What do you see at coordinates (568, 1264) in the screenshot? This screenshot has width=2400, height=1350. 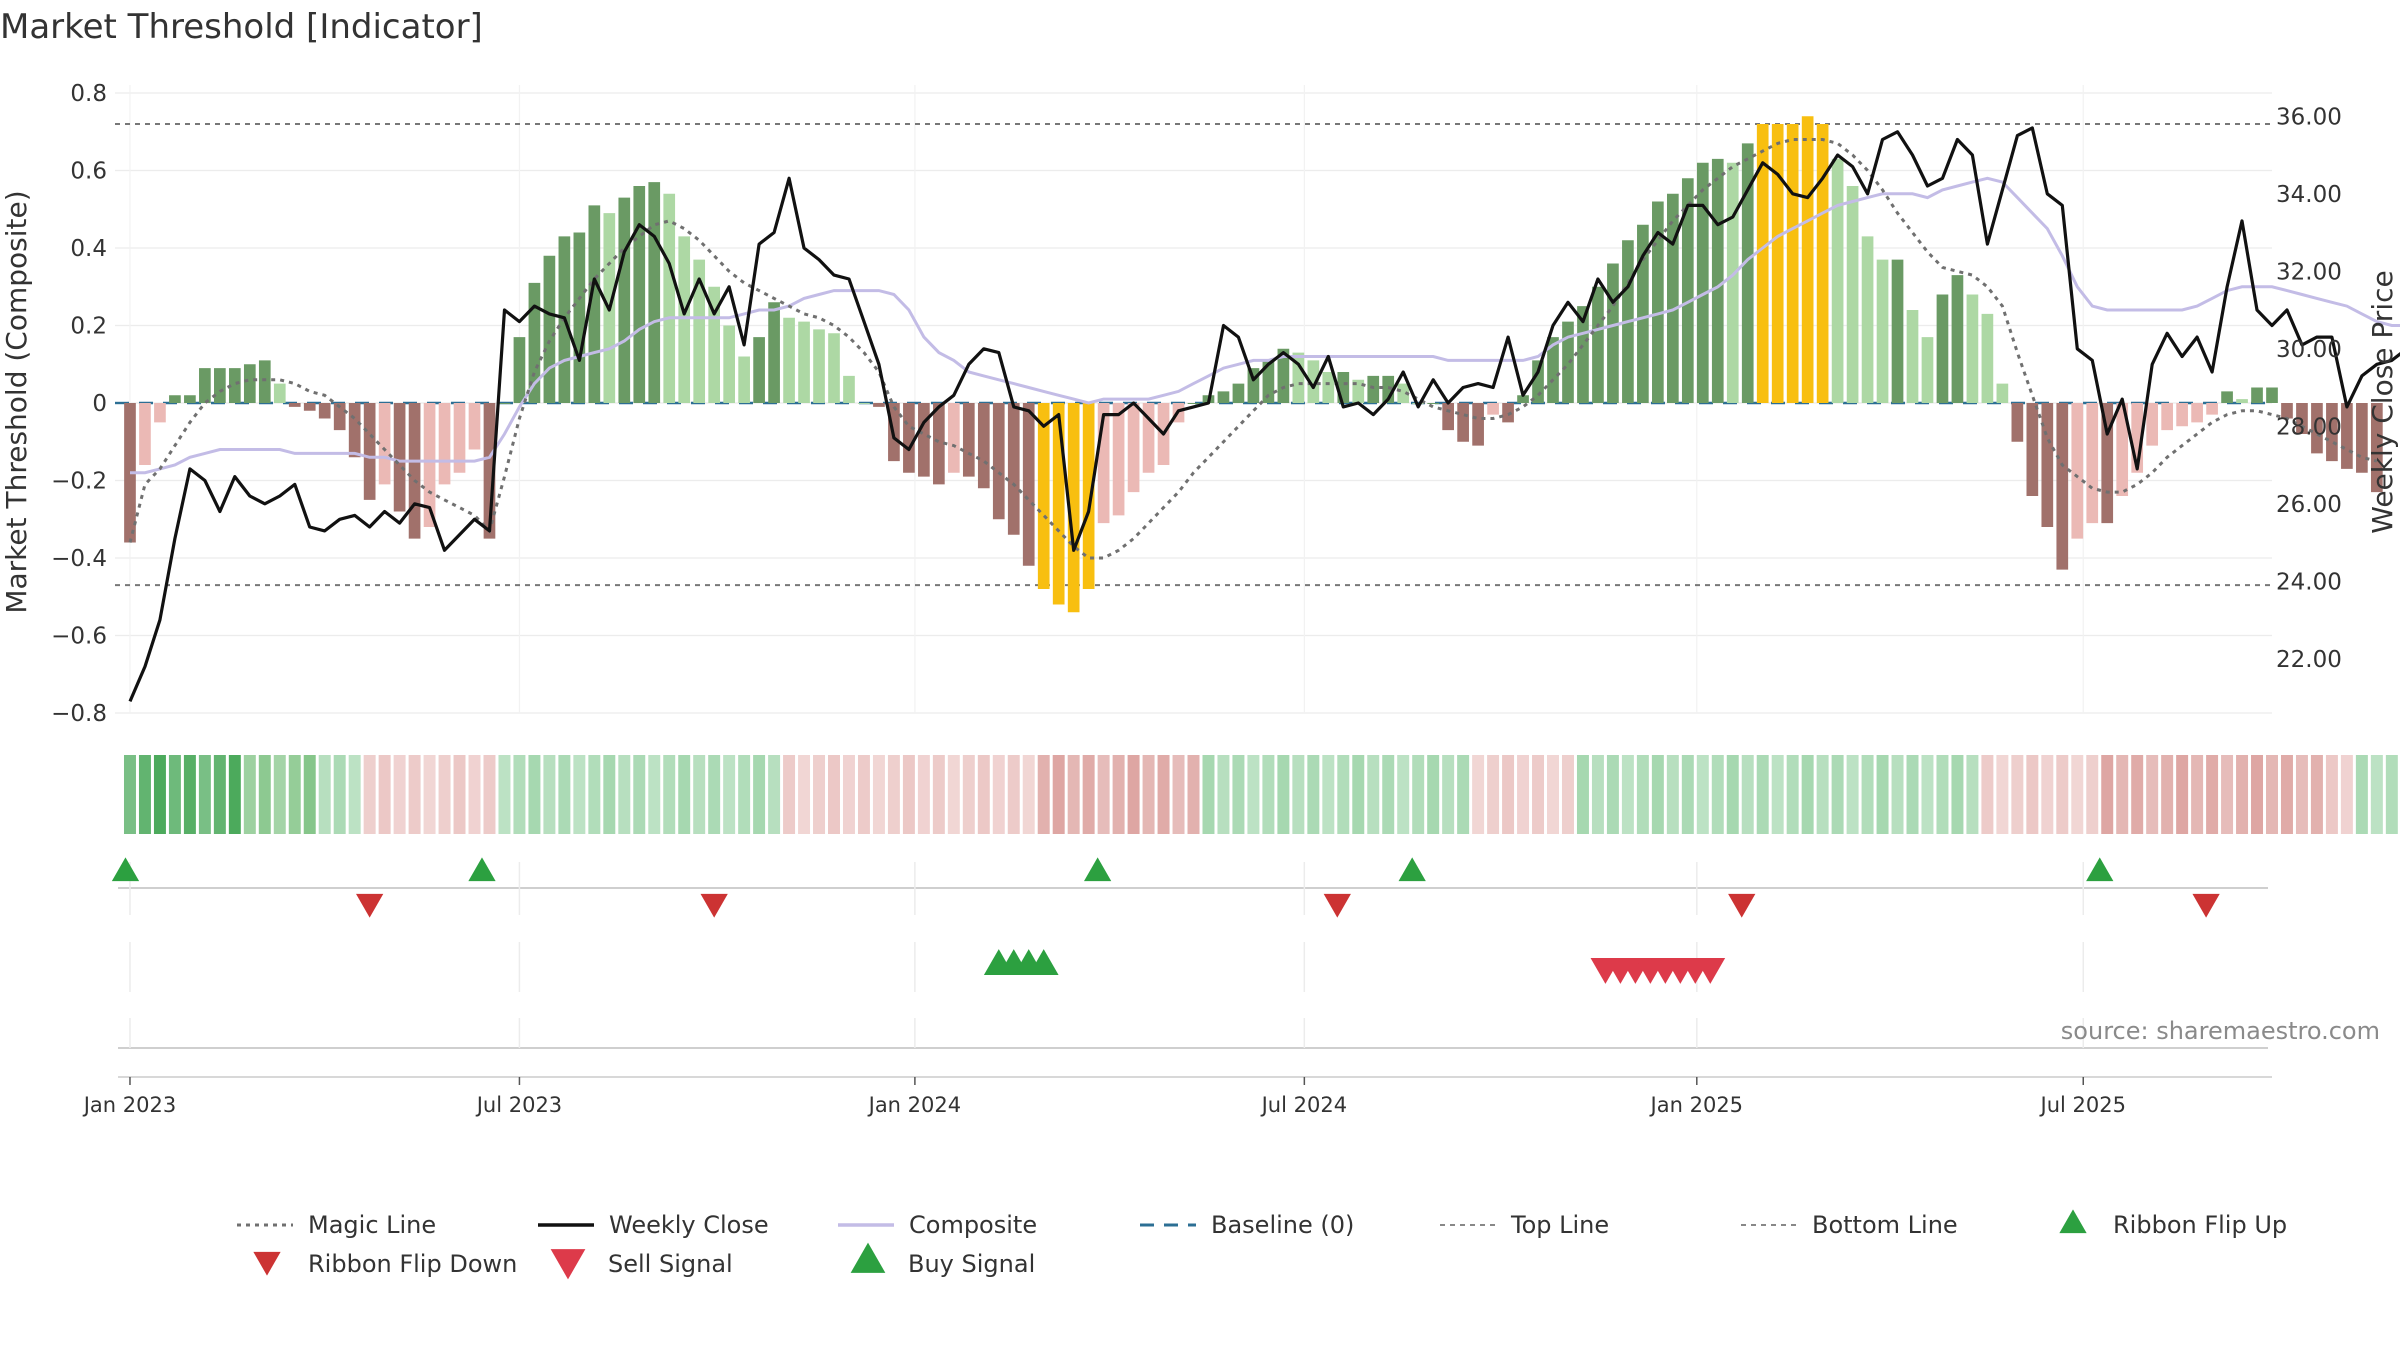 I see `legend-swatch` at bounding box center [568, 1264].